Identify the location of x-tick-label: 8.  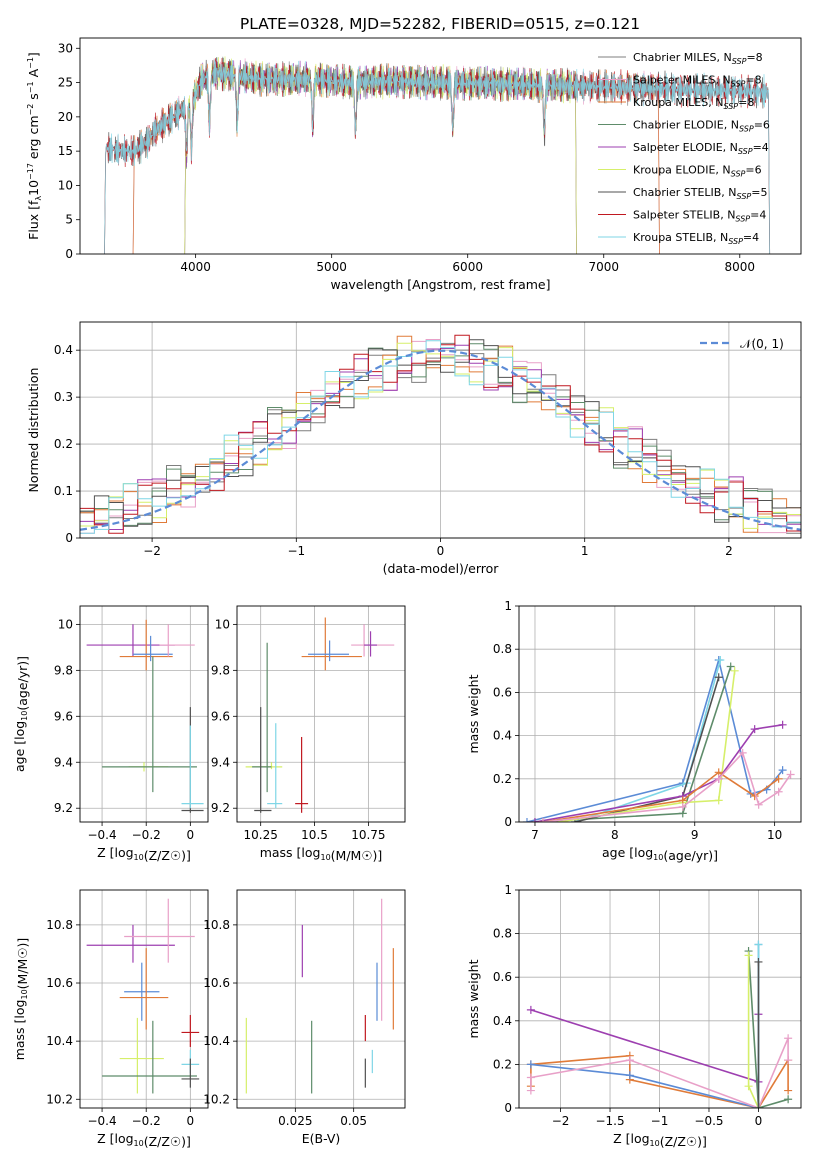
(615, 835).